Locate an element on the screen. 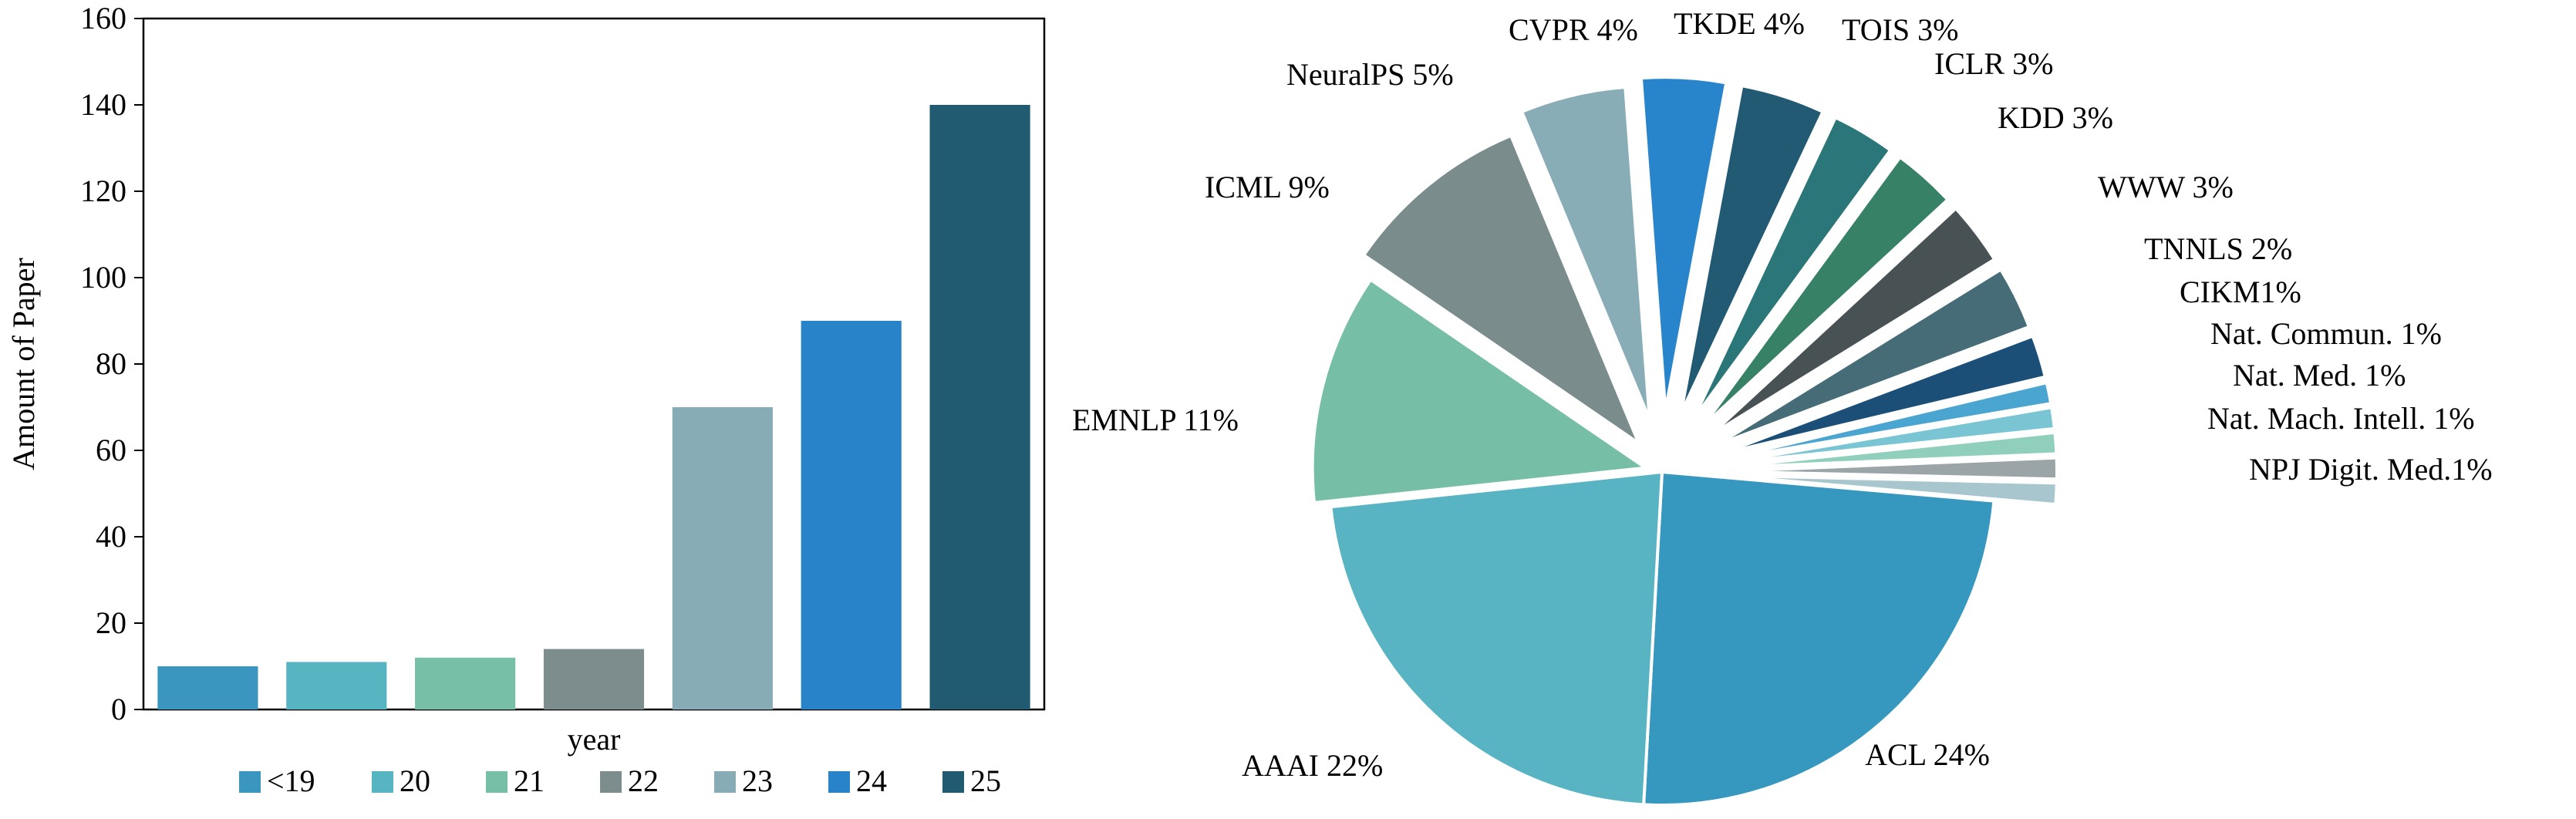 This screenshot has width=2576, height=819. y-tick-label: 100 is located at coordinates (103, 277).